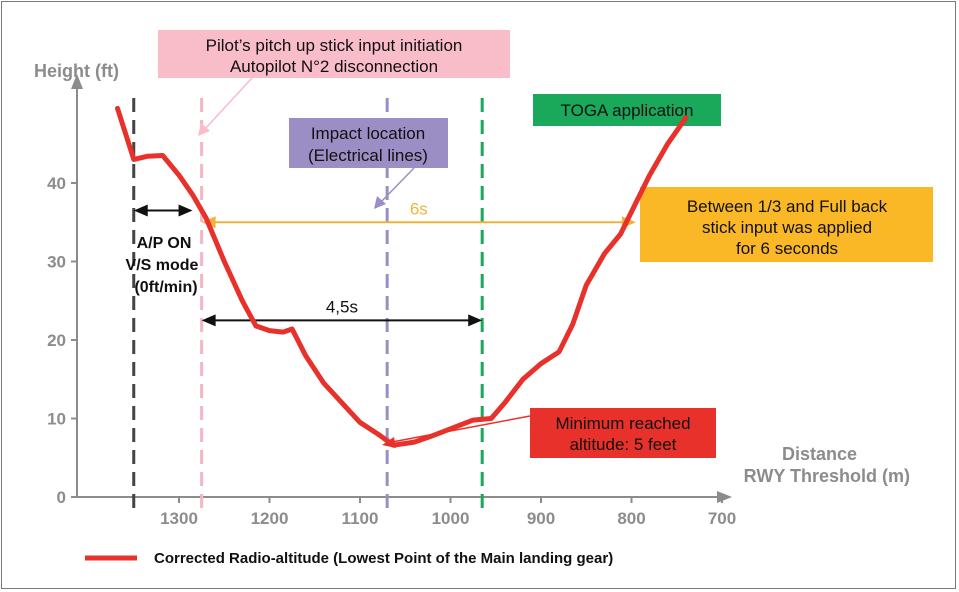  What do you see at coordinates (724, 497) in the screenshot?
I see `x-axis-arrowhead` at bounding box center [724, 497].